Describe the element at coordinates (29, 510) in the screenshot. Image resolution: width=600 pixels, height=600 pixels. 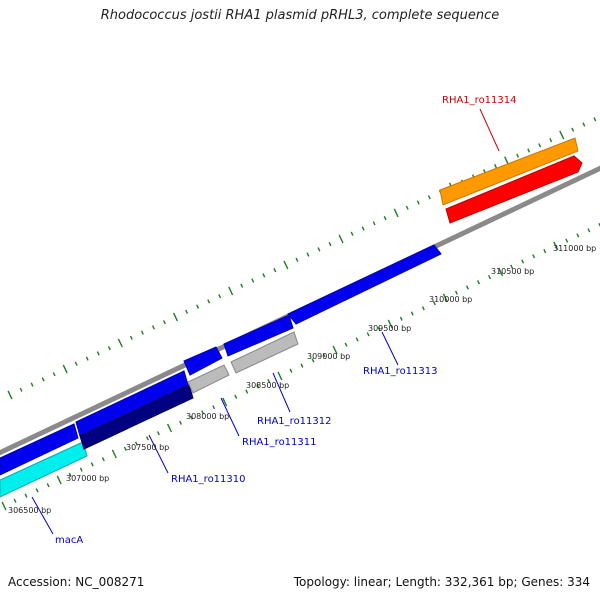
I see `bp-label: 306500 bp` at that location.